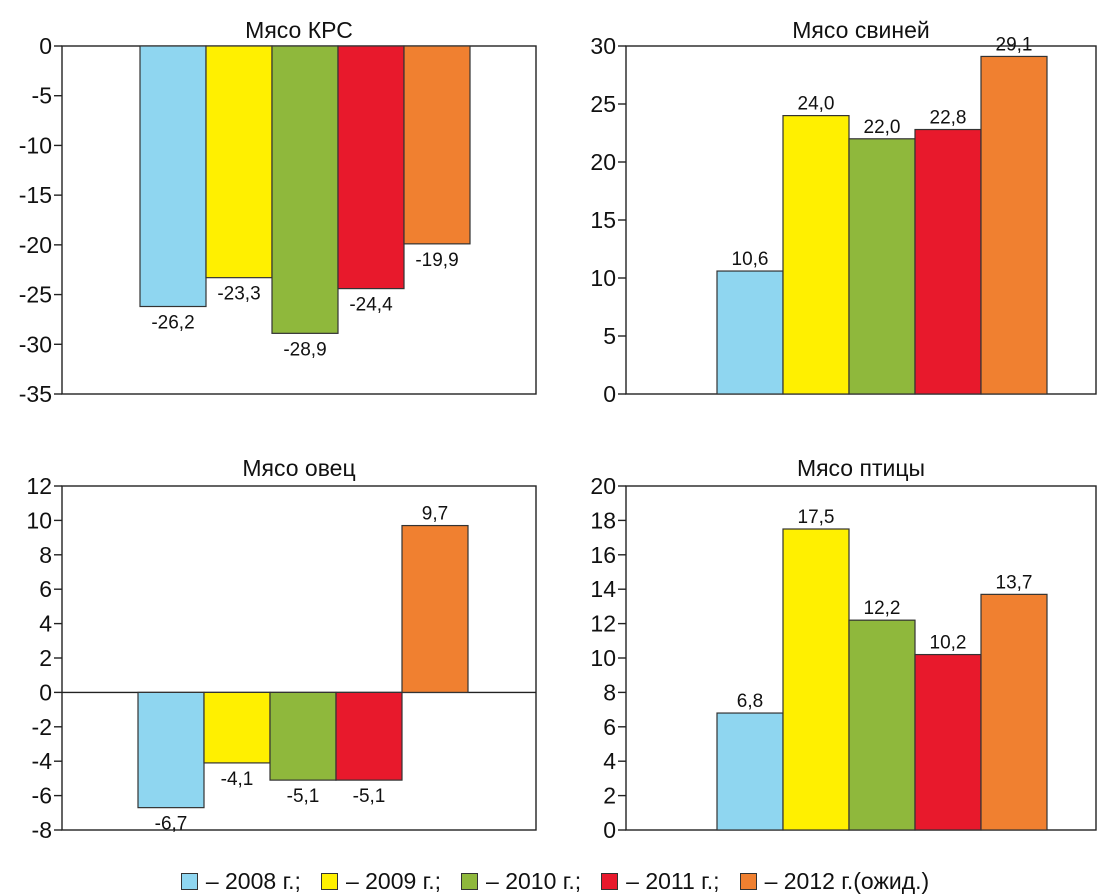 The width and height of the screenshot is (1110, 896). Describe the element at coordinates (371, 305) in the screenshot. I see `data-label-kps-3: -24,4` at that location.